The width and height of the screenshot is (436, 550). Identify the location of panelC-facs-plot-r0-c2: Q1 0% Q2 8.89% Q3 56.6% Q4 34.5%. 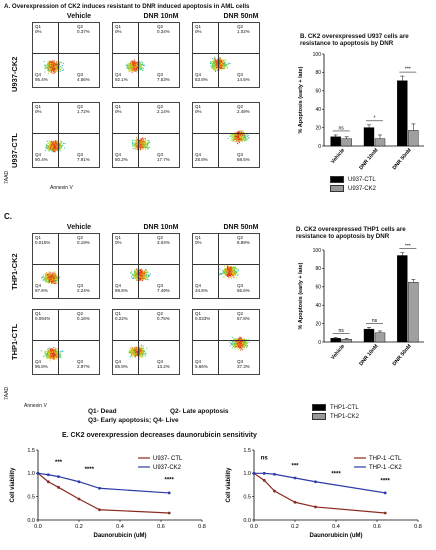
(226, 266).